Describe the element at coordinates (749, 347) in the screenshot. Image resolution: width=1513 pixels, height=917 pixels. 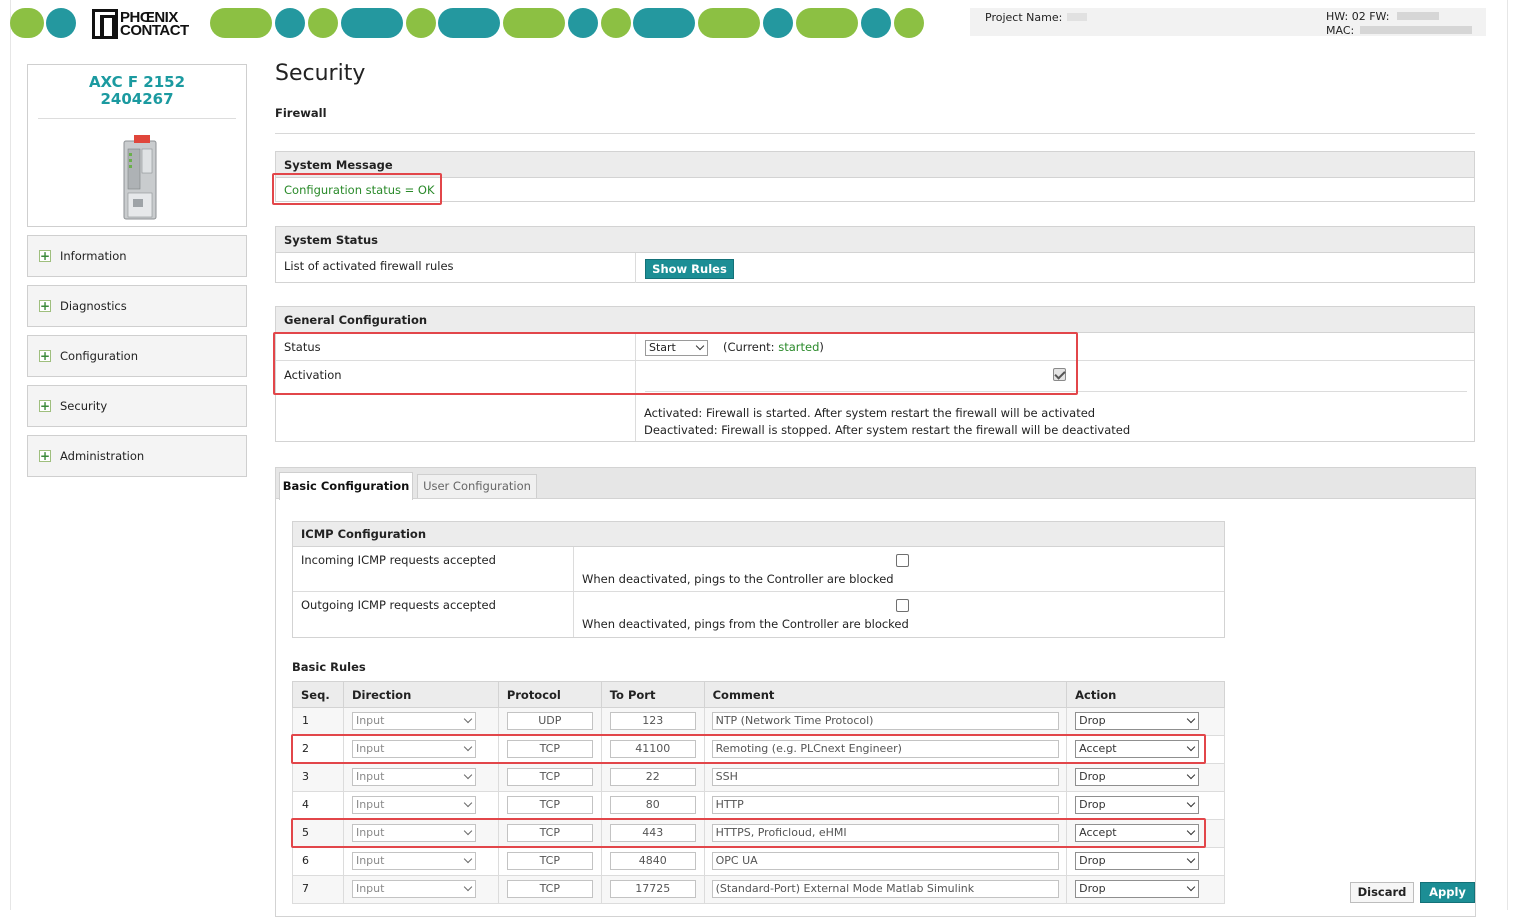
I see `current-status-prefix: (Current:` at that location.